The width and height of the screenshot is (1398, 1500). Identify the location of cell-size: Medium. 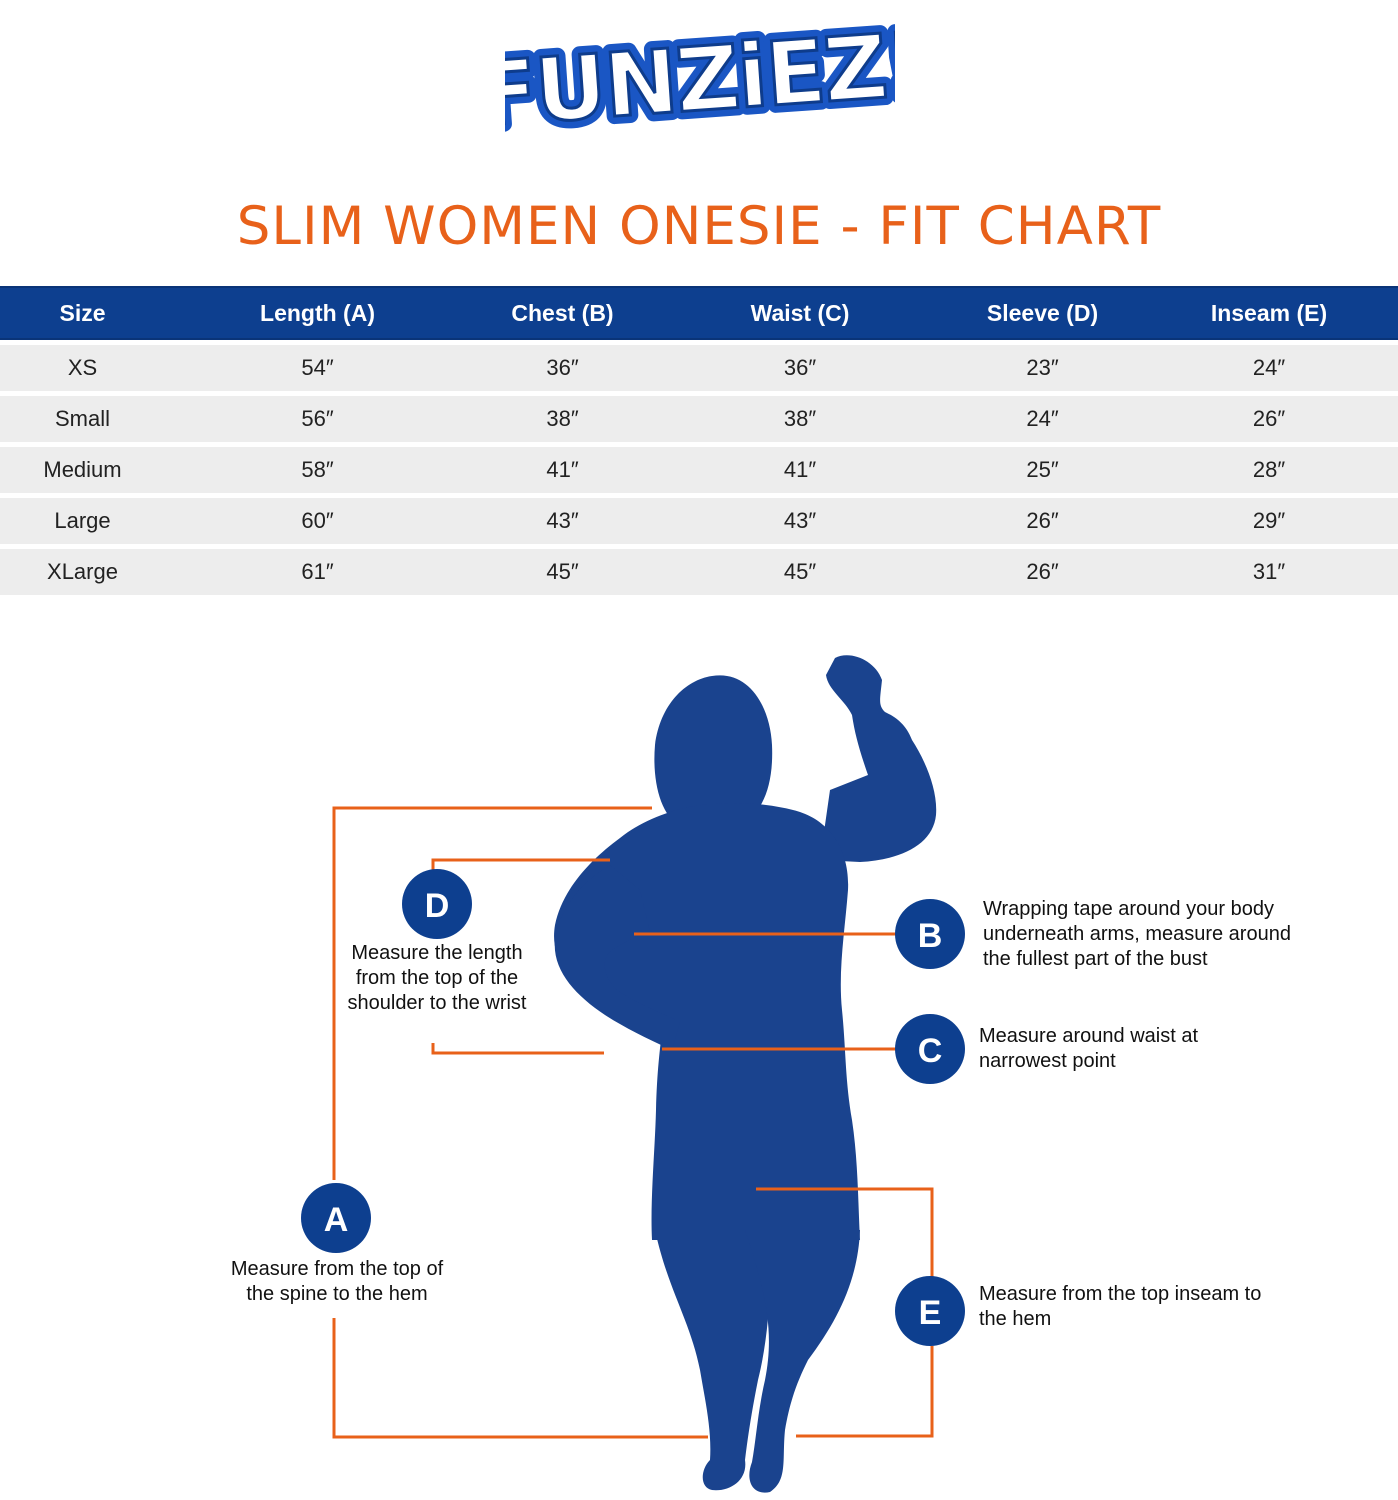
(82, 469).